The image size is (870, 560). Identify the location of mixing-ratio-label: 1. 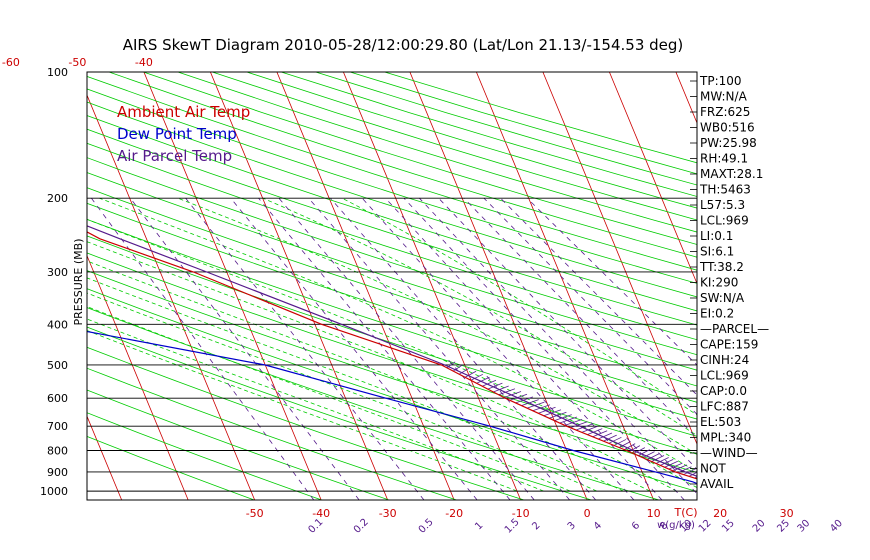
(479, 526).